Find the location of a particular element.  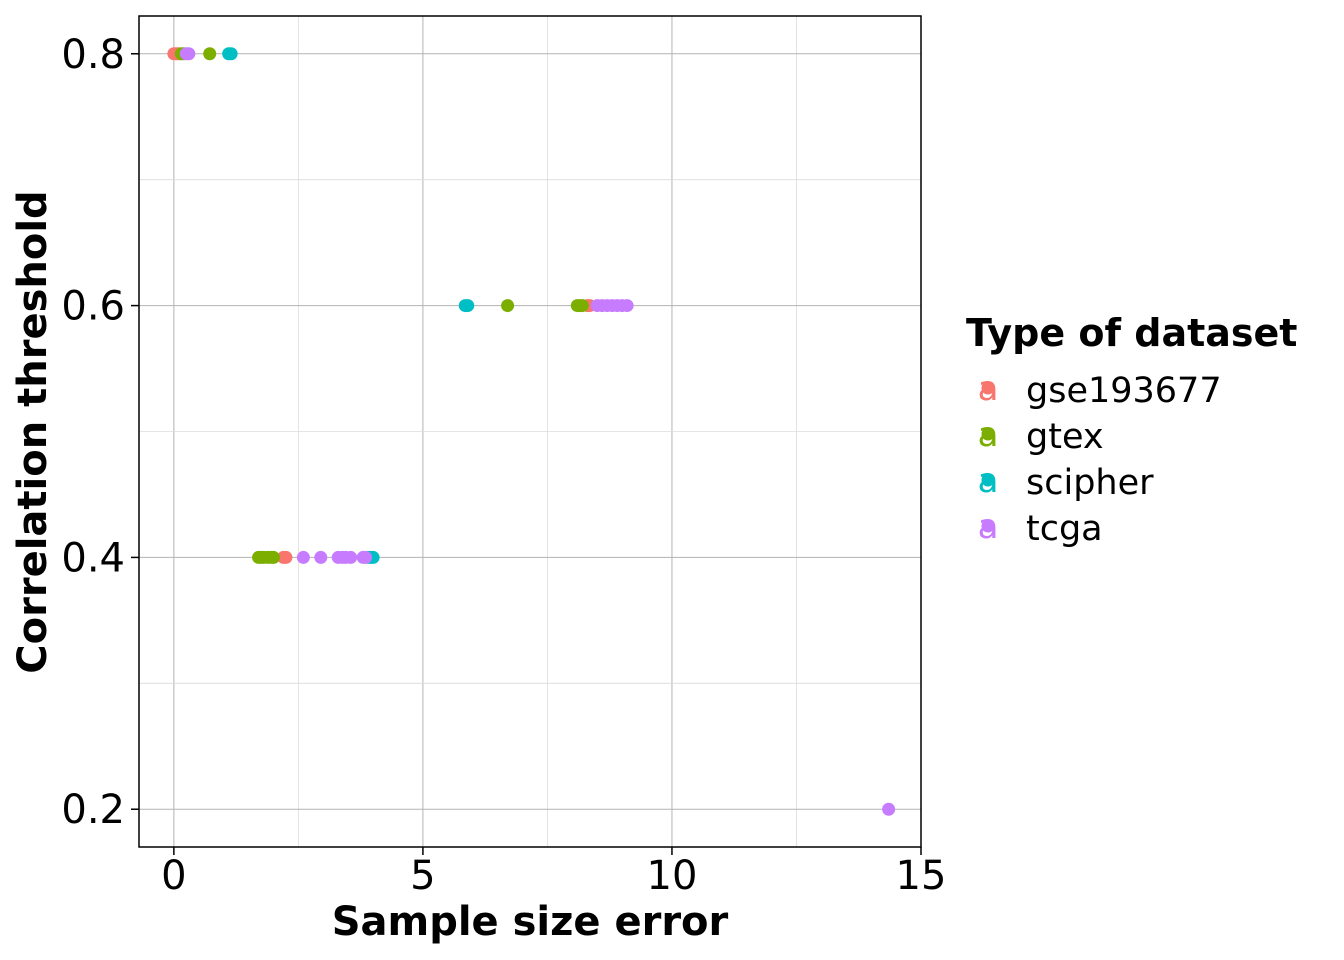

legend-label: gse193677 is located at coordinates (1124, 391).